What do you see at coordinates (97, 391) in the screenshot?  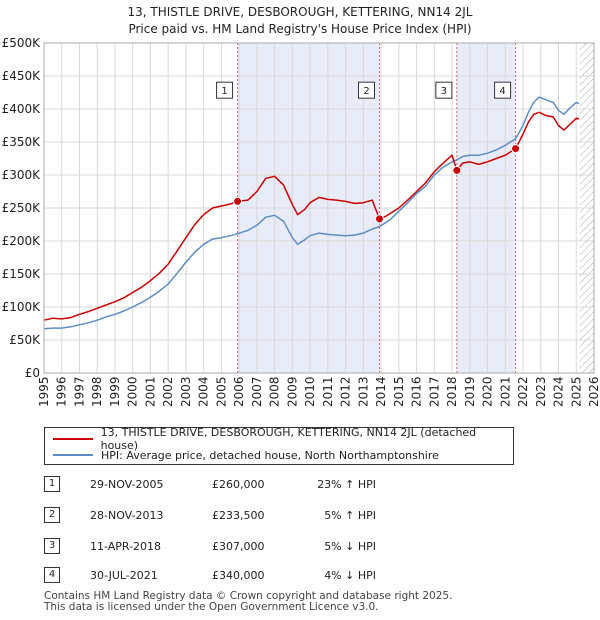 I see `x-tick-label: 1998` at bounding box center [97, 391].